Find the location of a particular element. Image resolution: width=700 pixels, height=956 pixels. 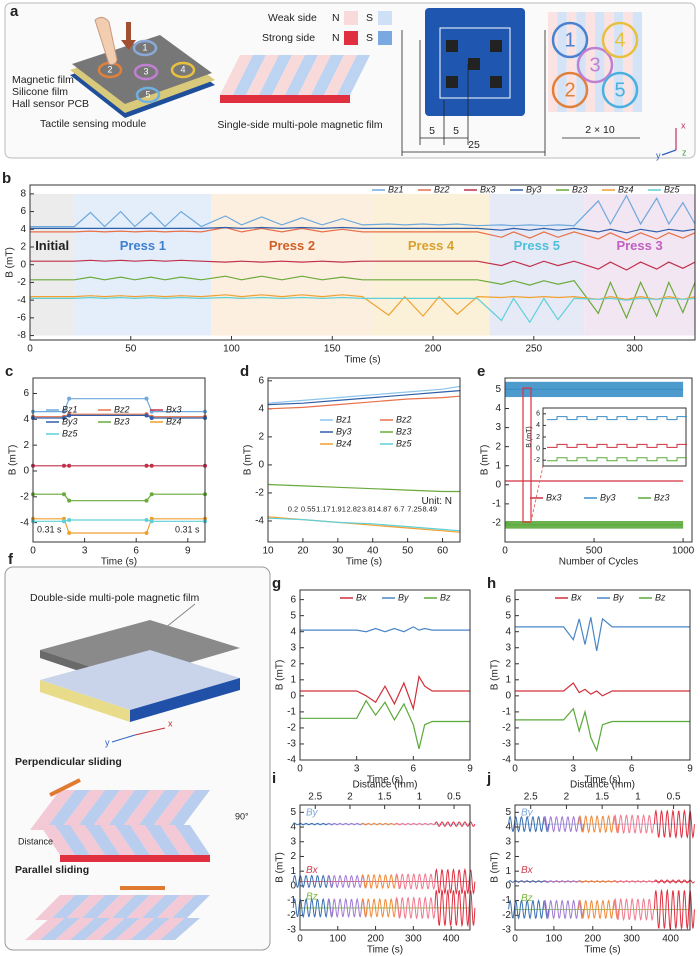

x-tick-label: 300 is located at coordinates (413, 939).